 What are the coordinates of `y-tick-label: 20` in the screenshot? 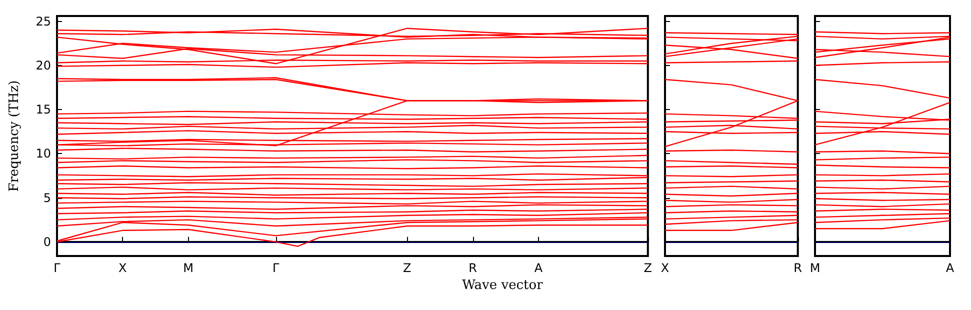 It's located at (43, 65).